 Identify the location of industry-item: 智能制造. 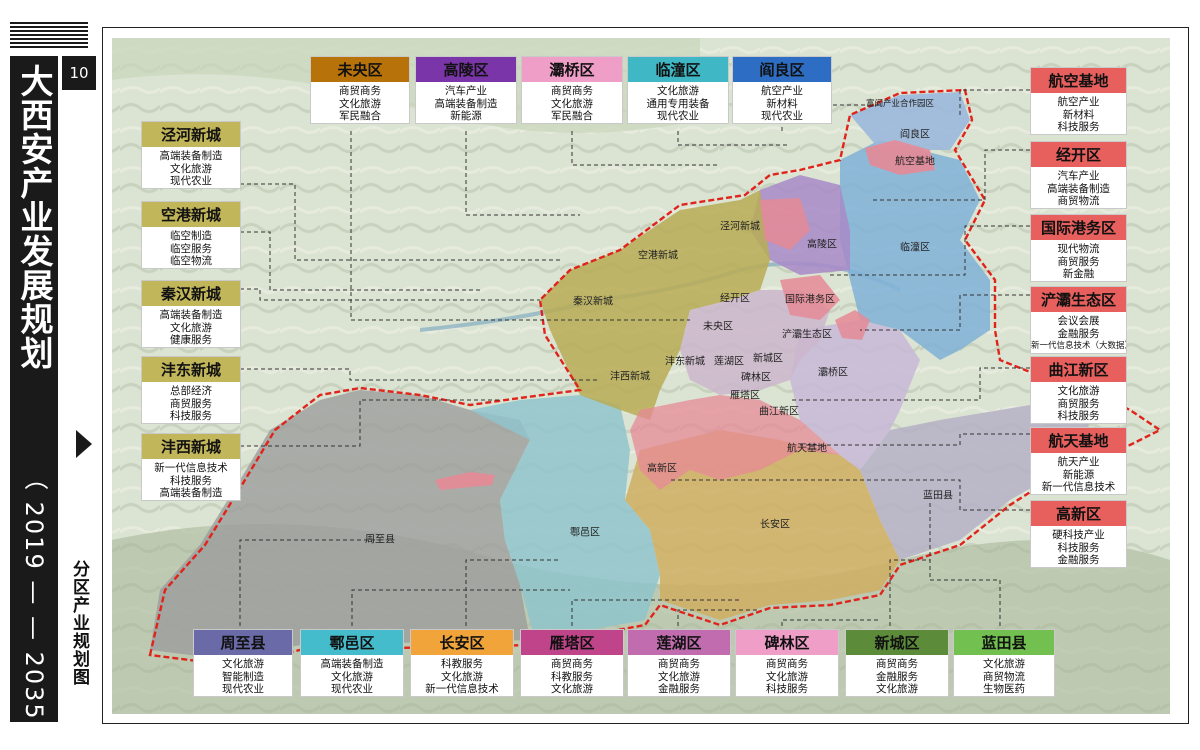
(243, 676).